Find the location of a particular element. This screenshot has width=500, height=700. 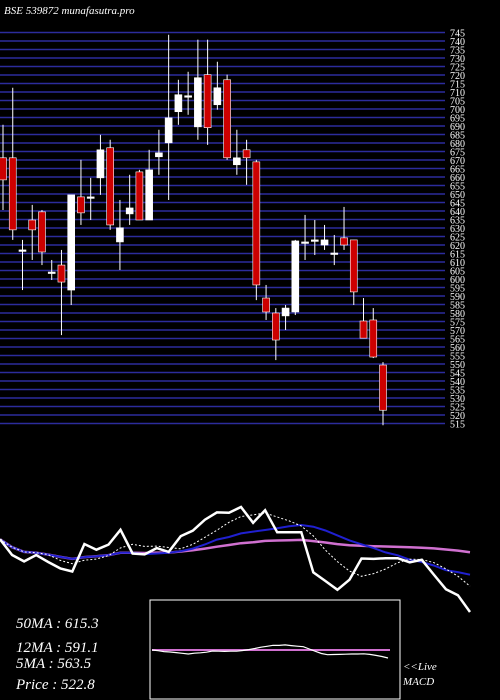

y-tick-label: 585 is located at coordinates (457, 306).